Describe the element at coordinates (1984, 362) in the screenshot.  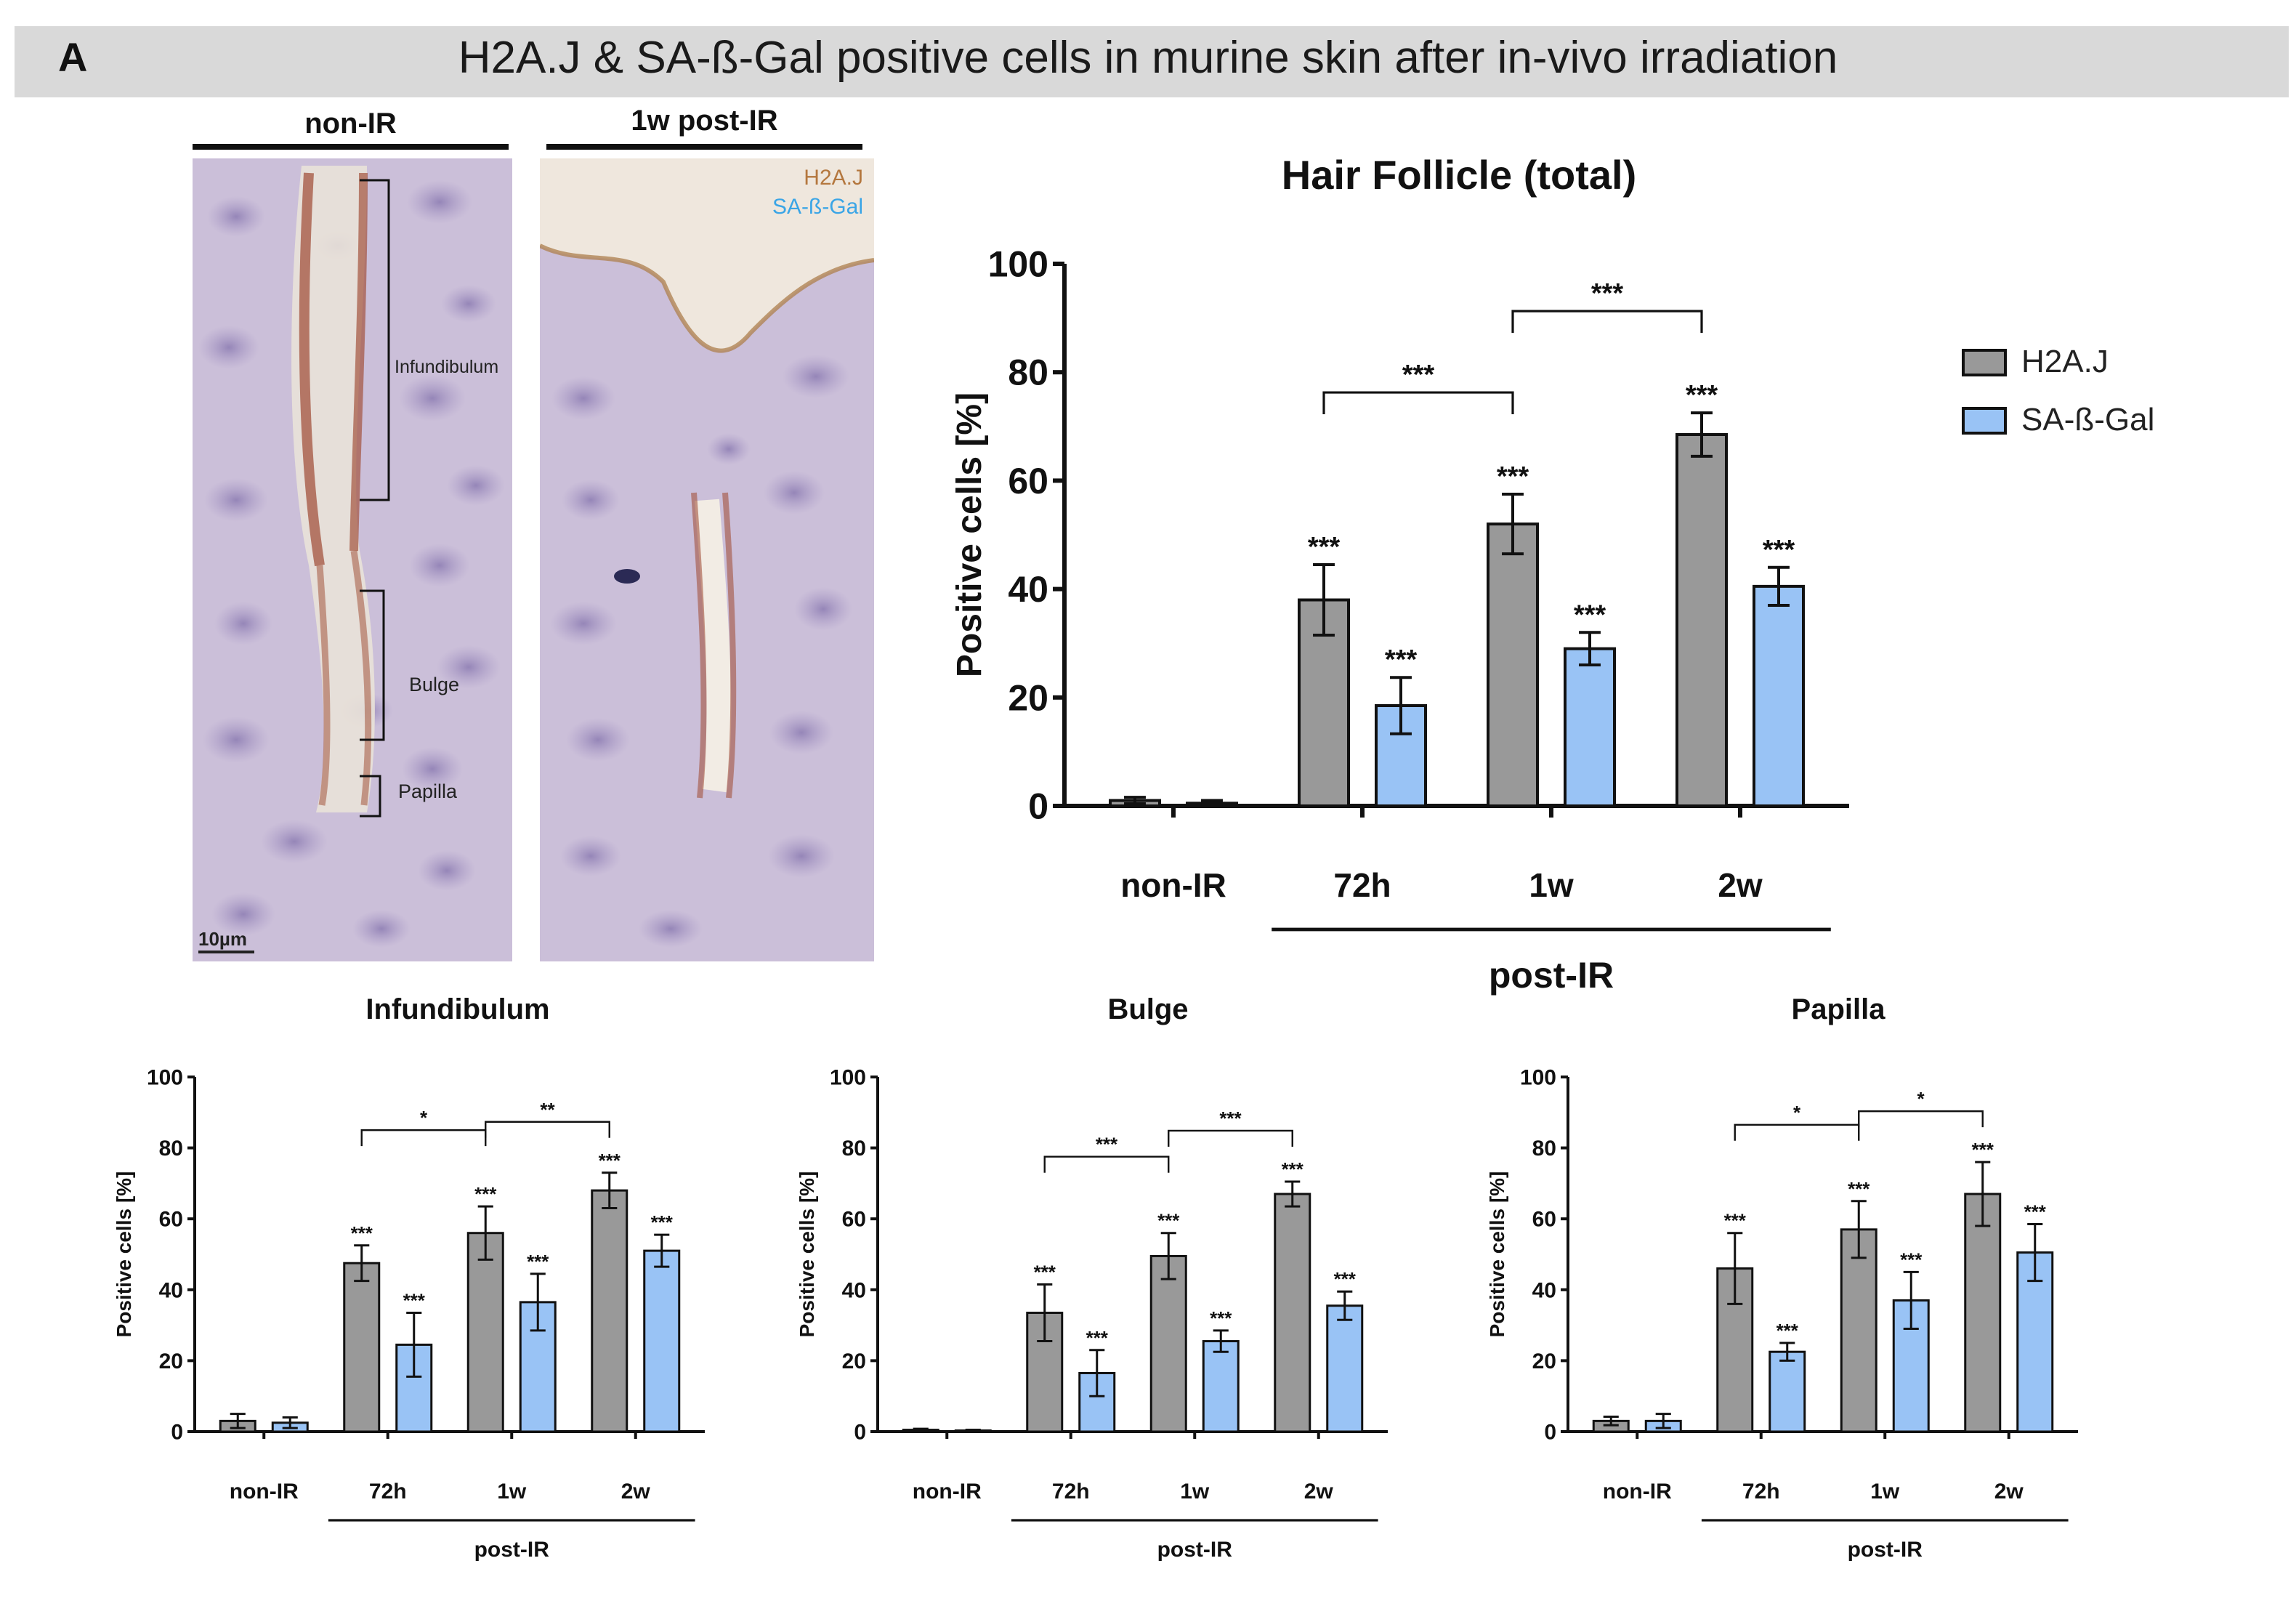
I see `legend-swatch-h2aj` at that location.